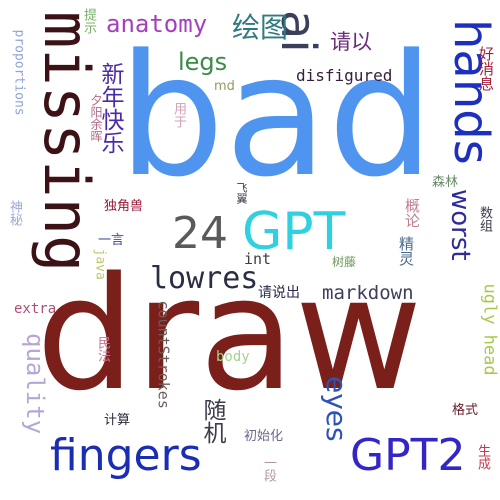 The height and width of the screenshot is (500, 500). Describe the element at coordinates (126, 455) in the screenshot. I see `word-fingers: fingers` at that location.